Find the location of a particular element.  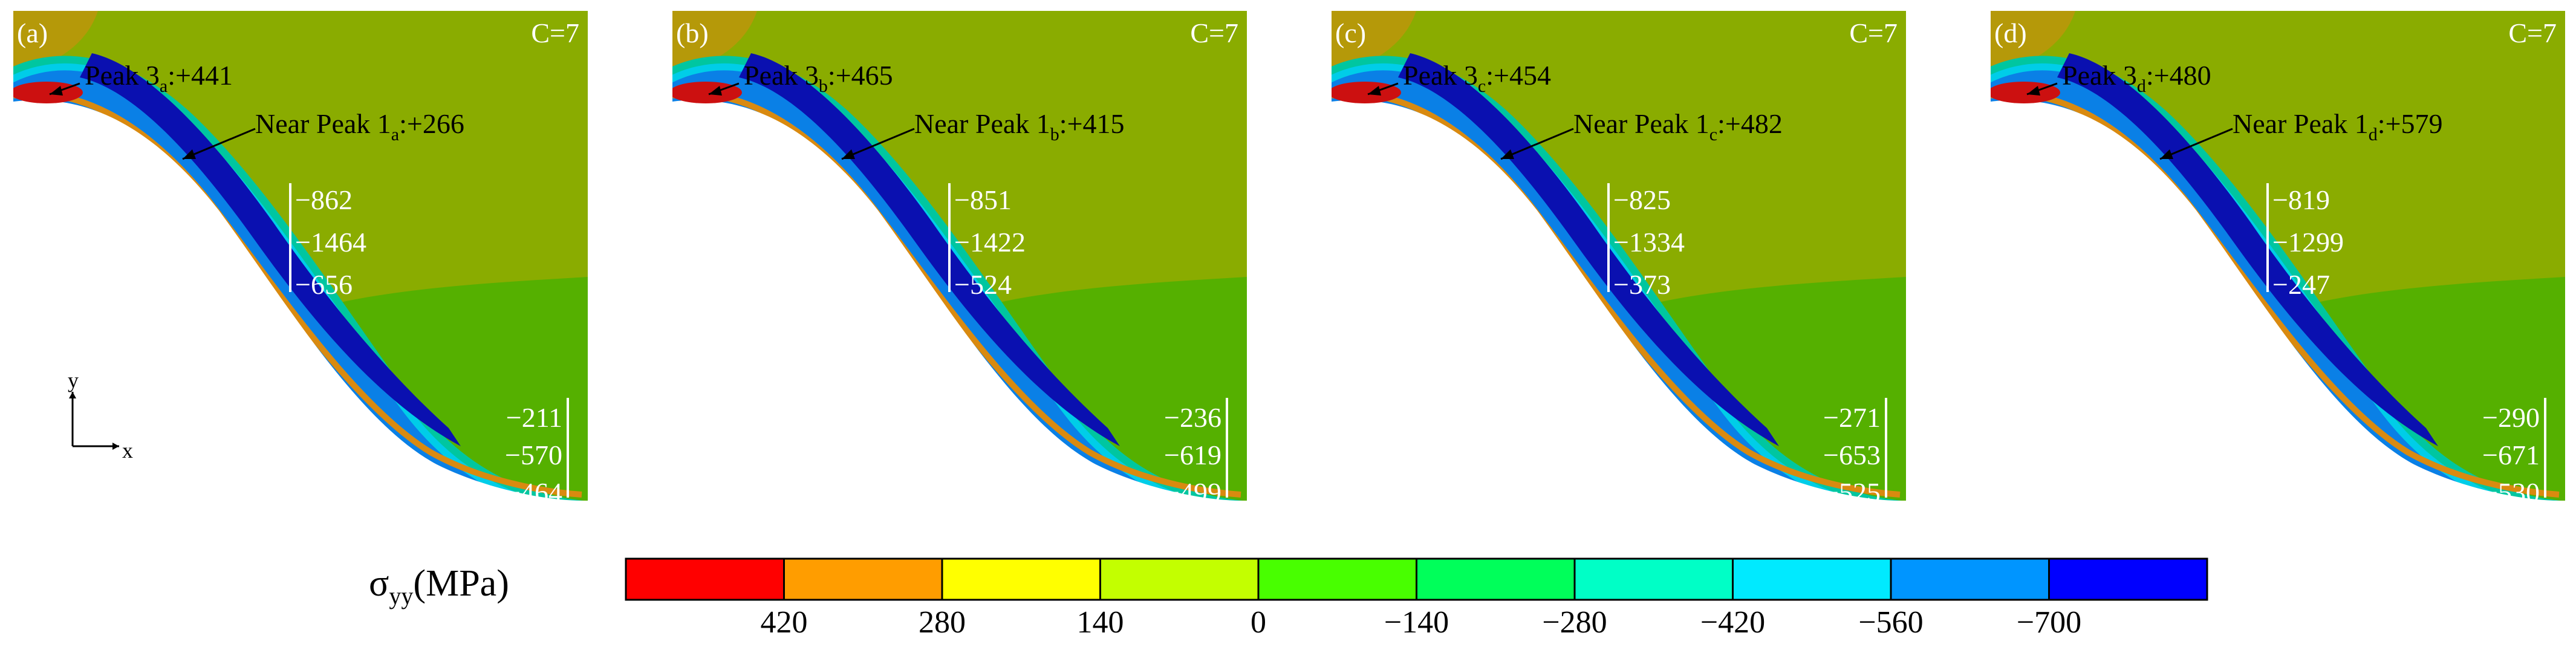

edge-stress-value-text: −530 is located at coordinates (2511, 493).